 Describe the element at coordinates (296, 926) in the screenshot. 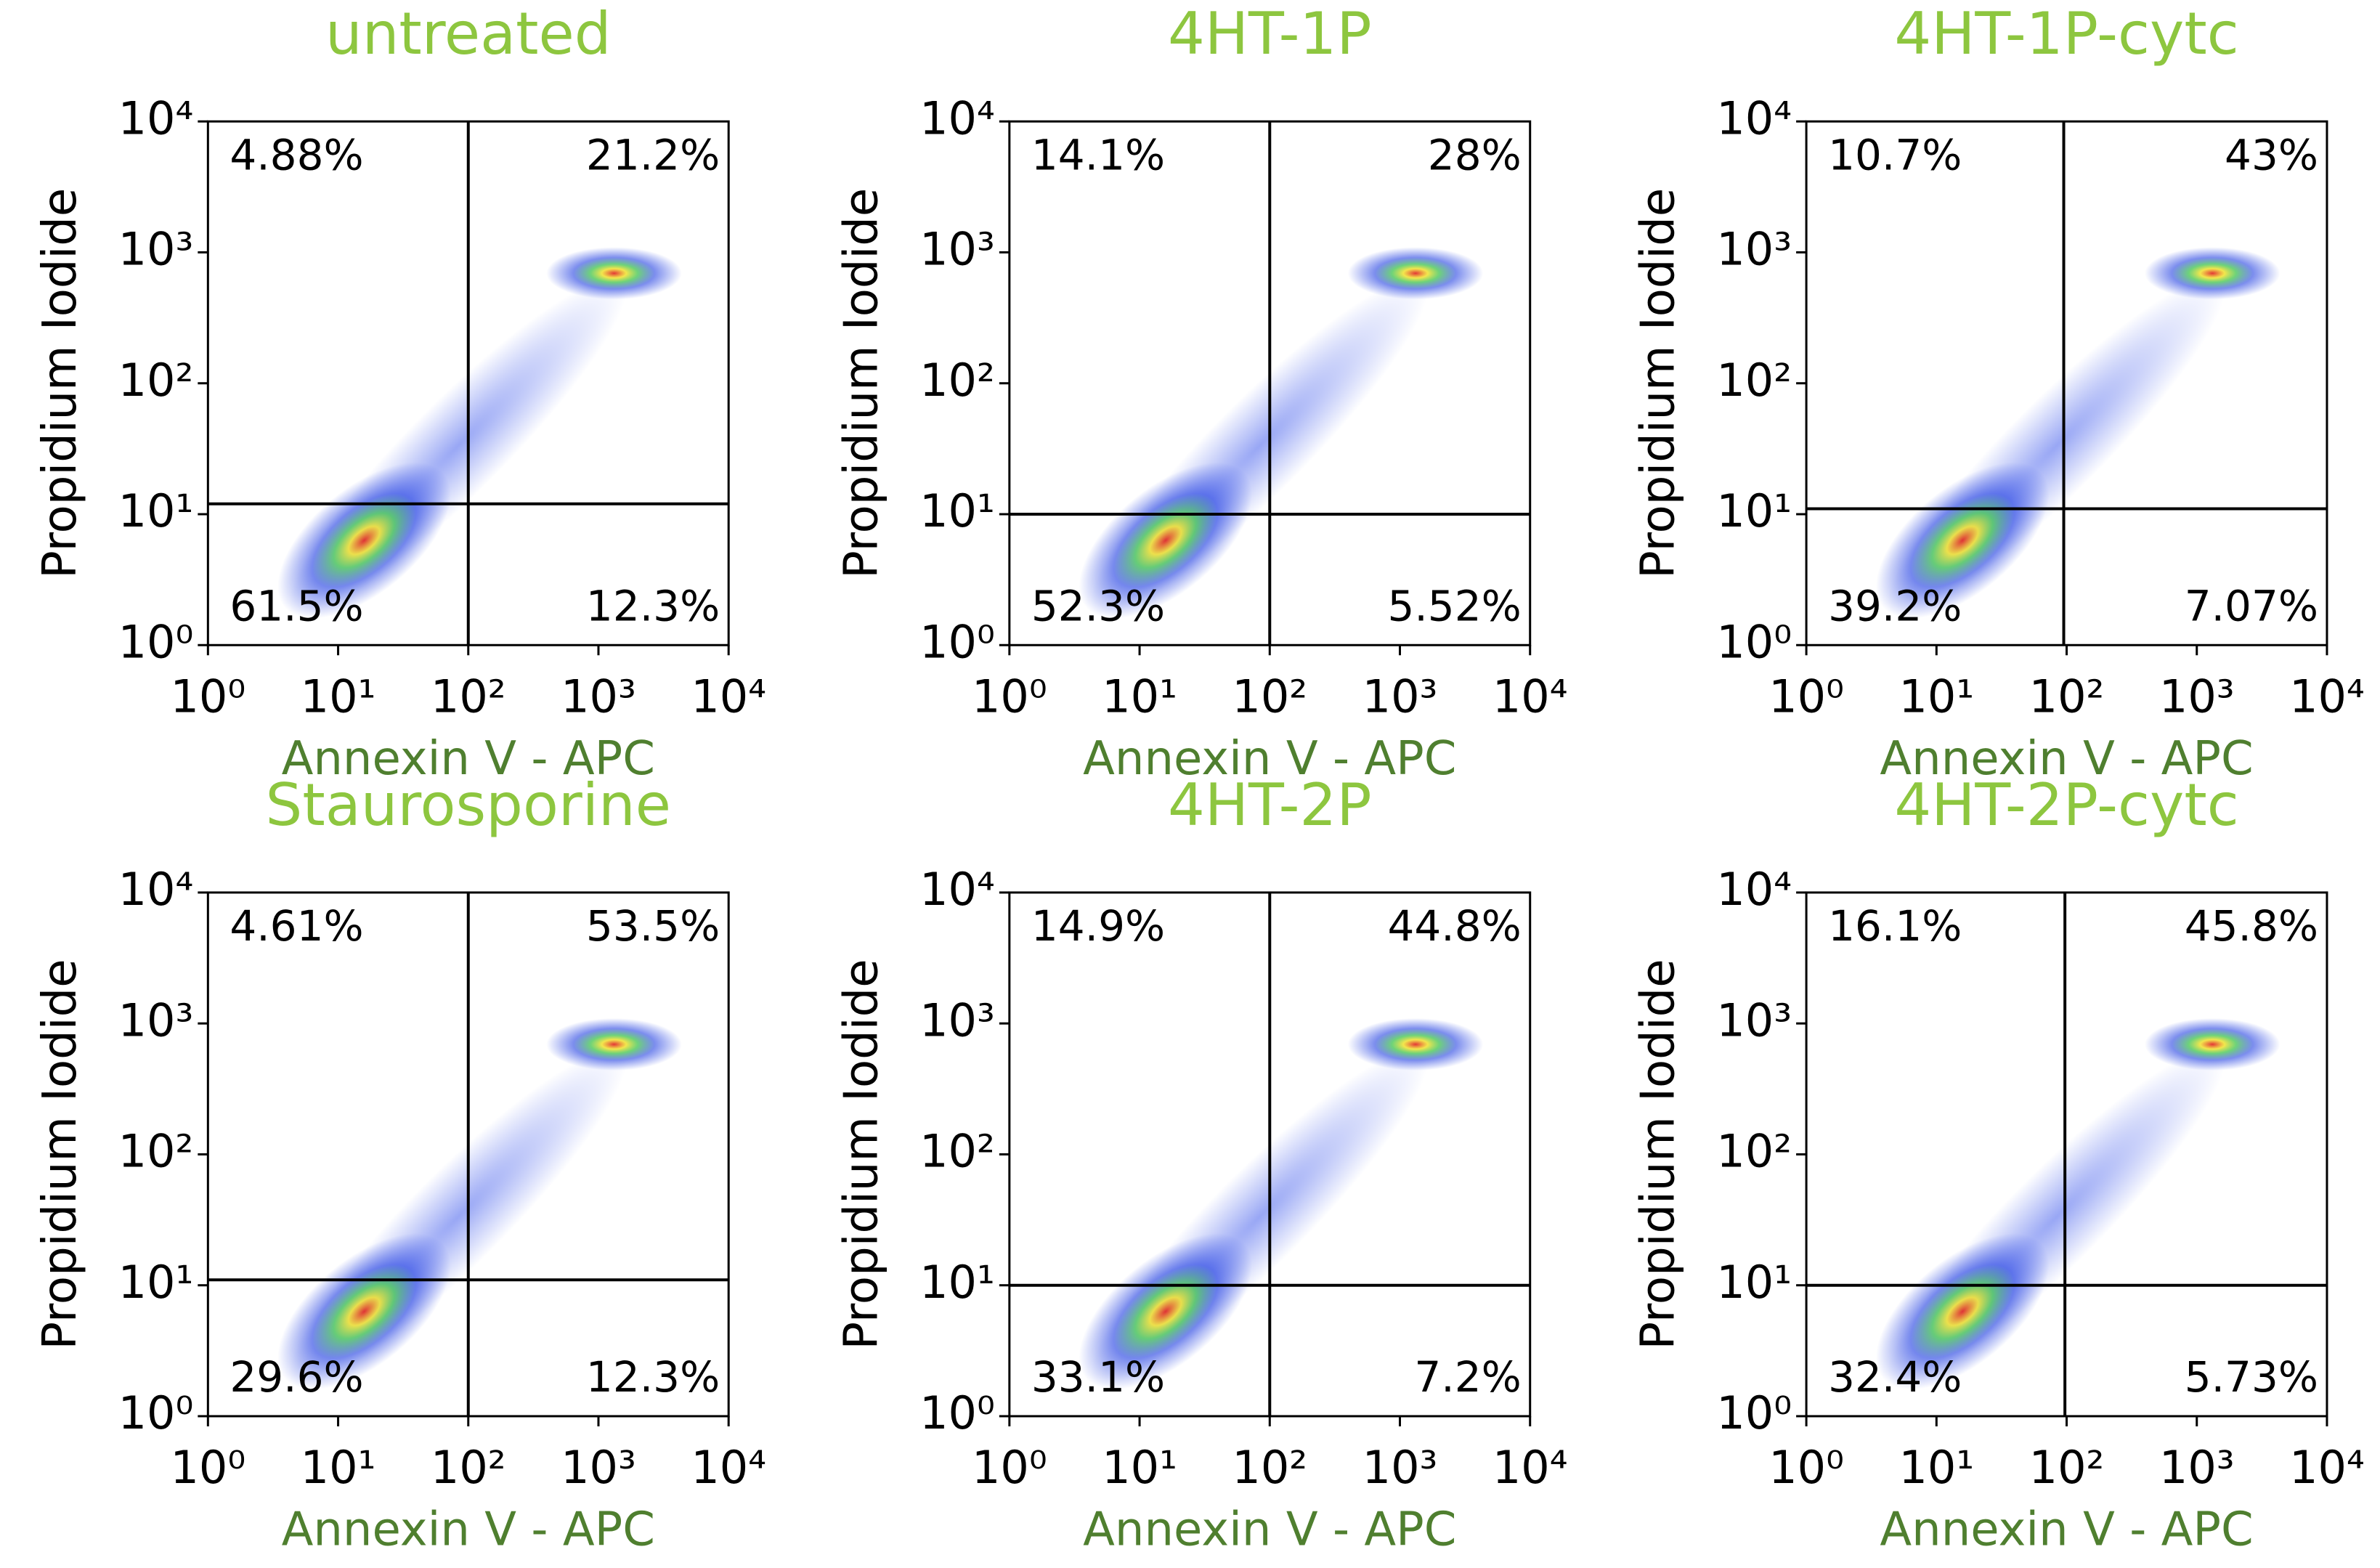

I see `quadrant-label: 4.61%` at that location.